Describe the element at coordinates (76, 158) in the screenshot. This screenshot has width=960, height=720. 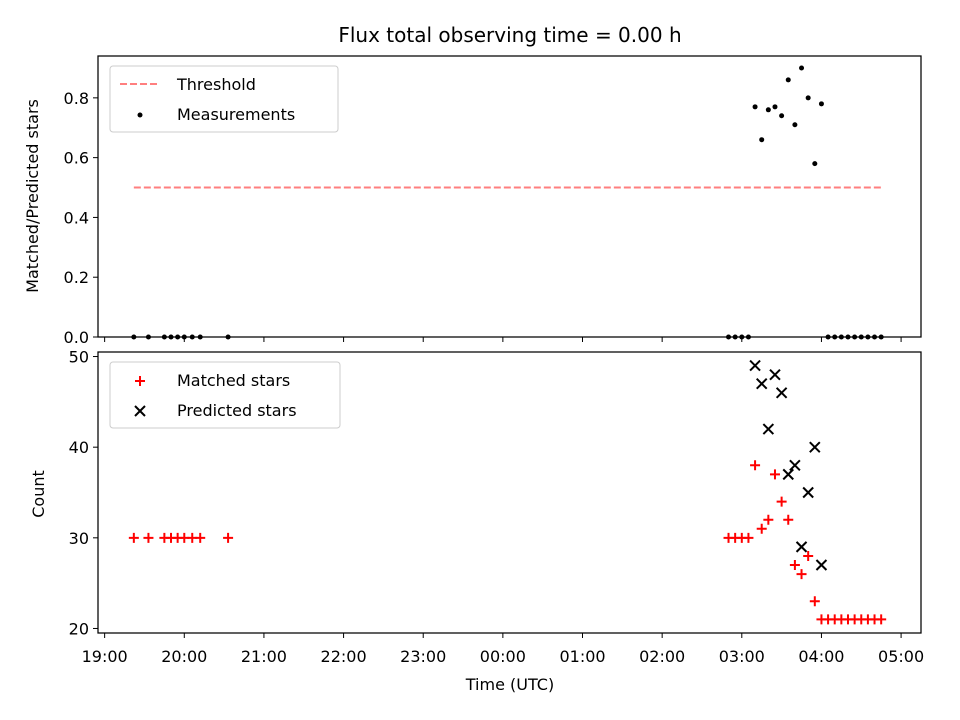
I see `y-tick-label: 0.6` at that location.